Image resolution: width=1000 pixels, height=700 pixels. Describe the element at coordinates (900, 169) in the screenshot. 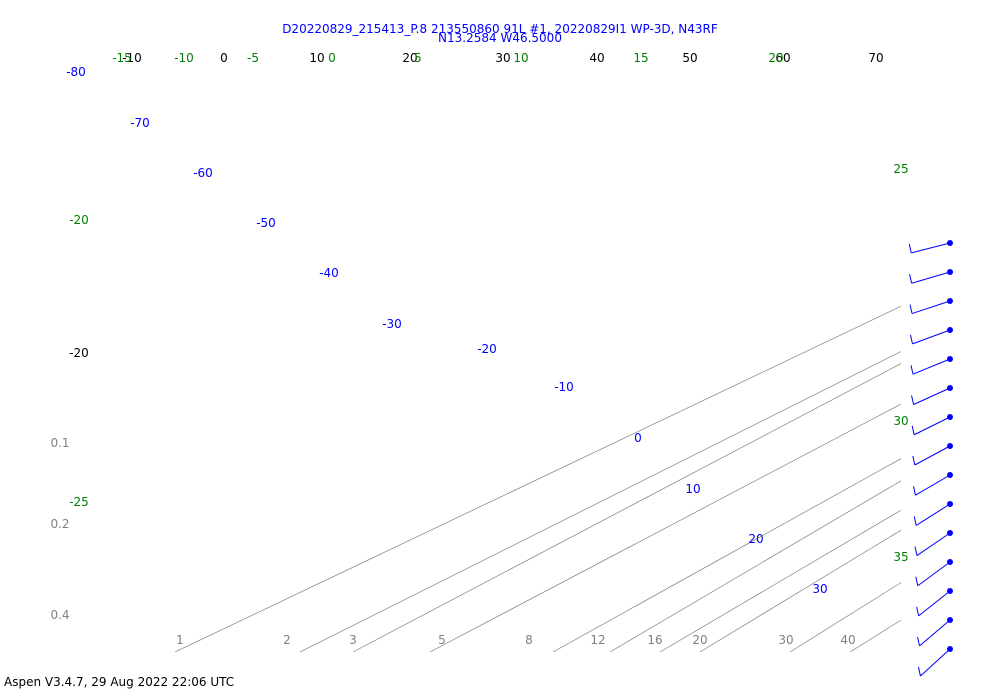

I see `moist-adiabat-label: 25` at that location.